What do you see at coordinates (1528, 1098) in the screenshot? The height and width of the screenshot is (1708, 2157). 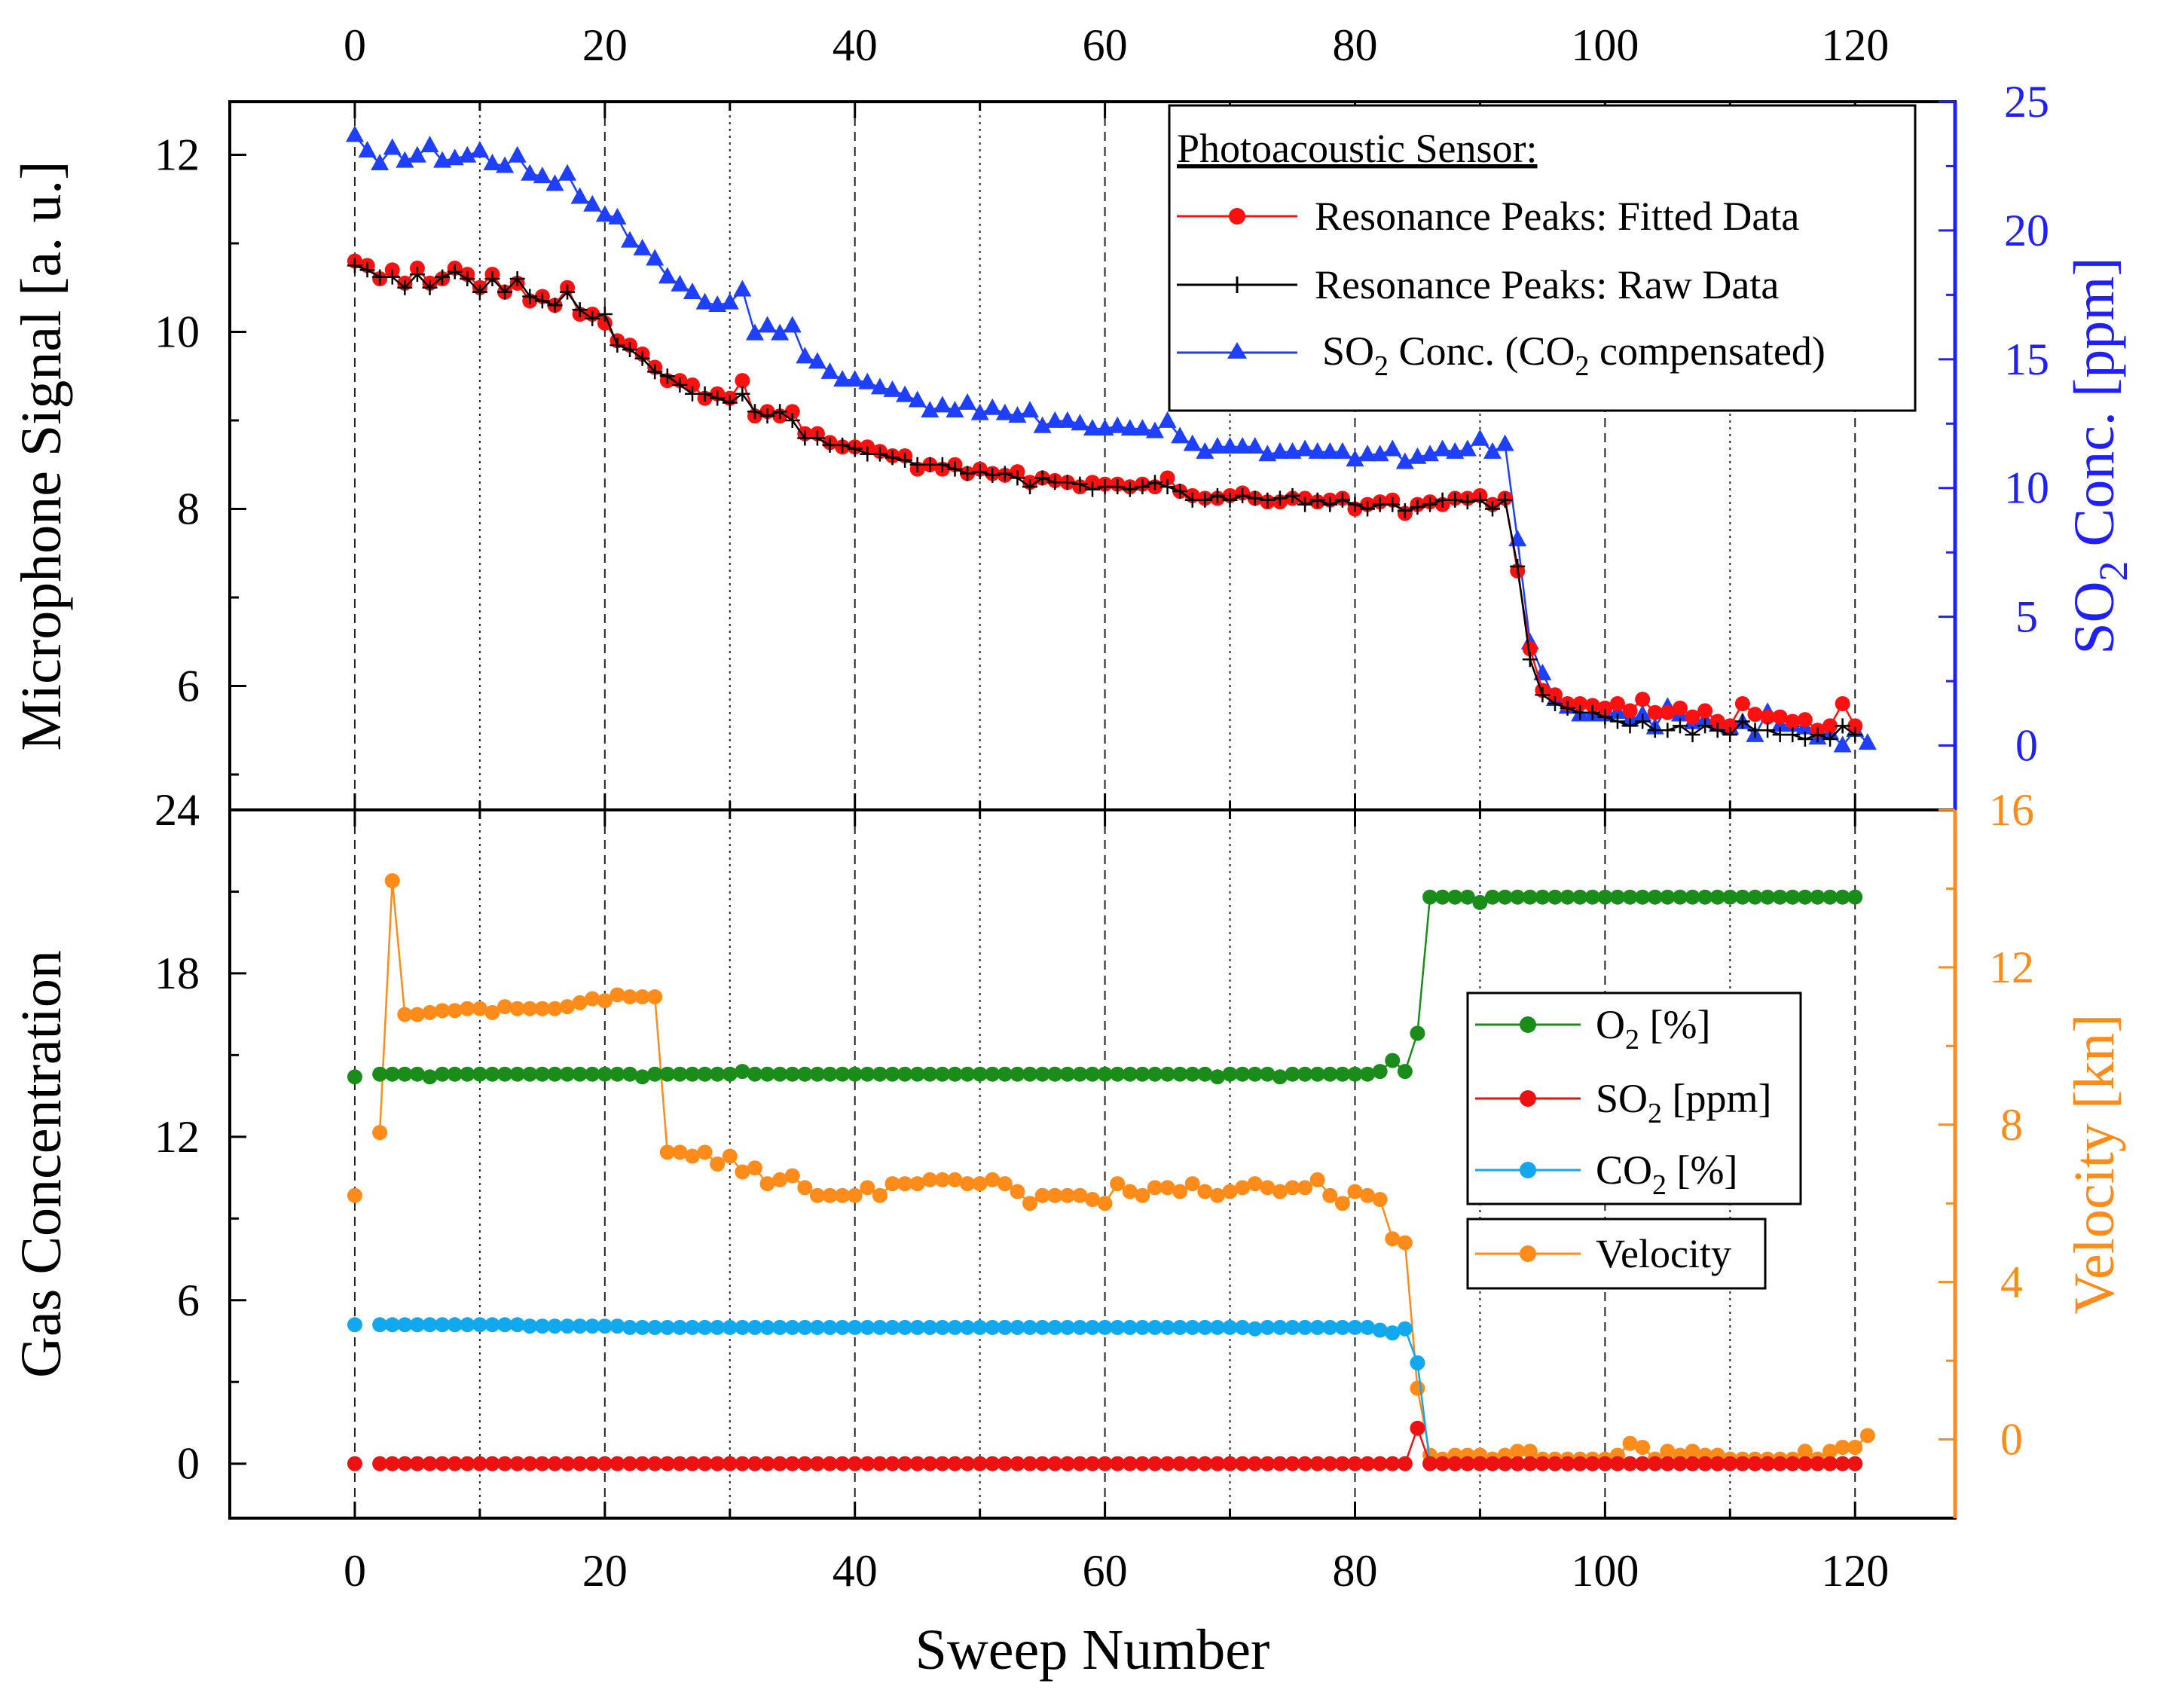 I see `legend-marker-so2` at bounding box center [1528, 1098].